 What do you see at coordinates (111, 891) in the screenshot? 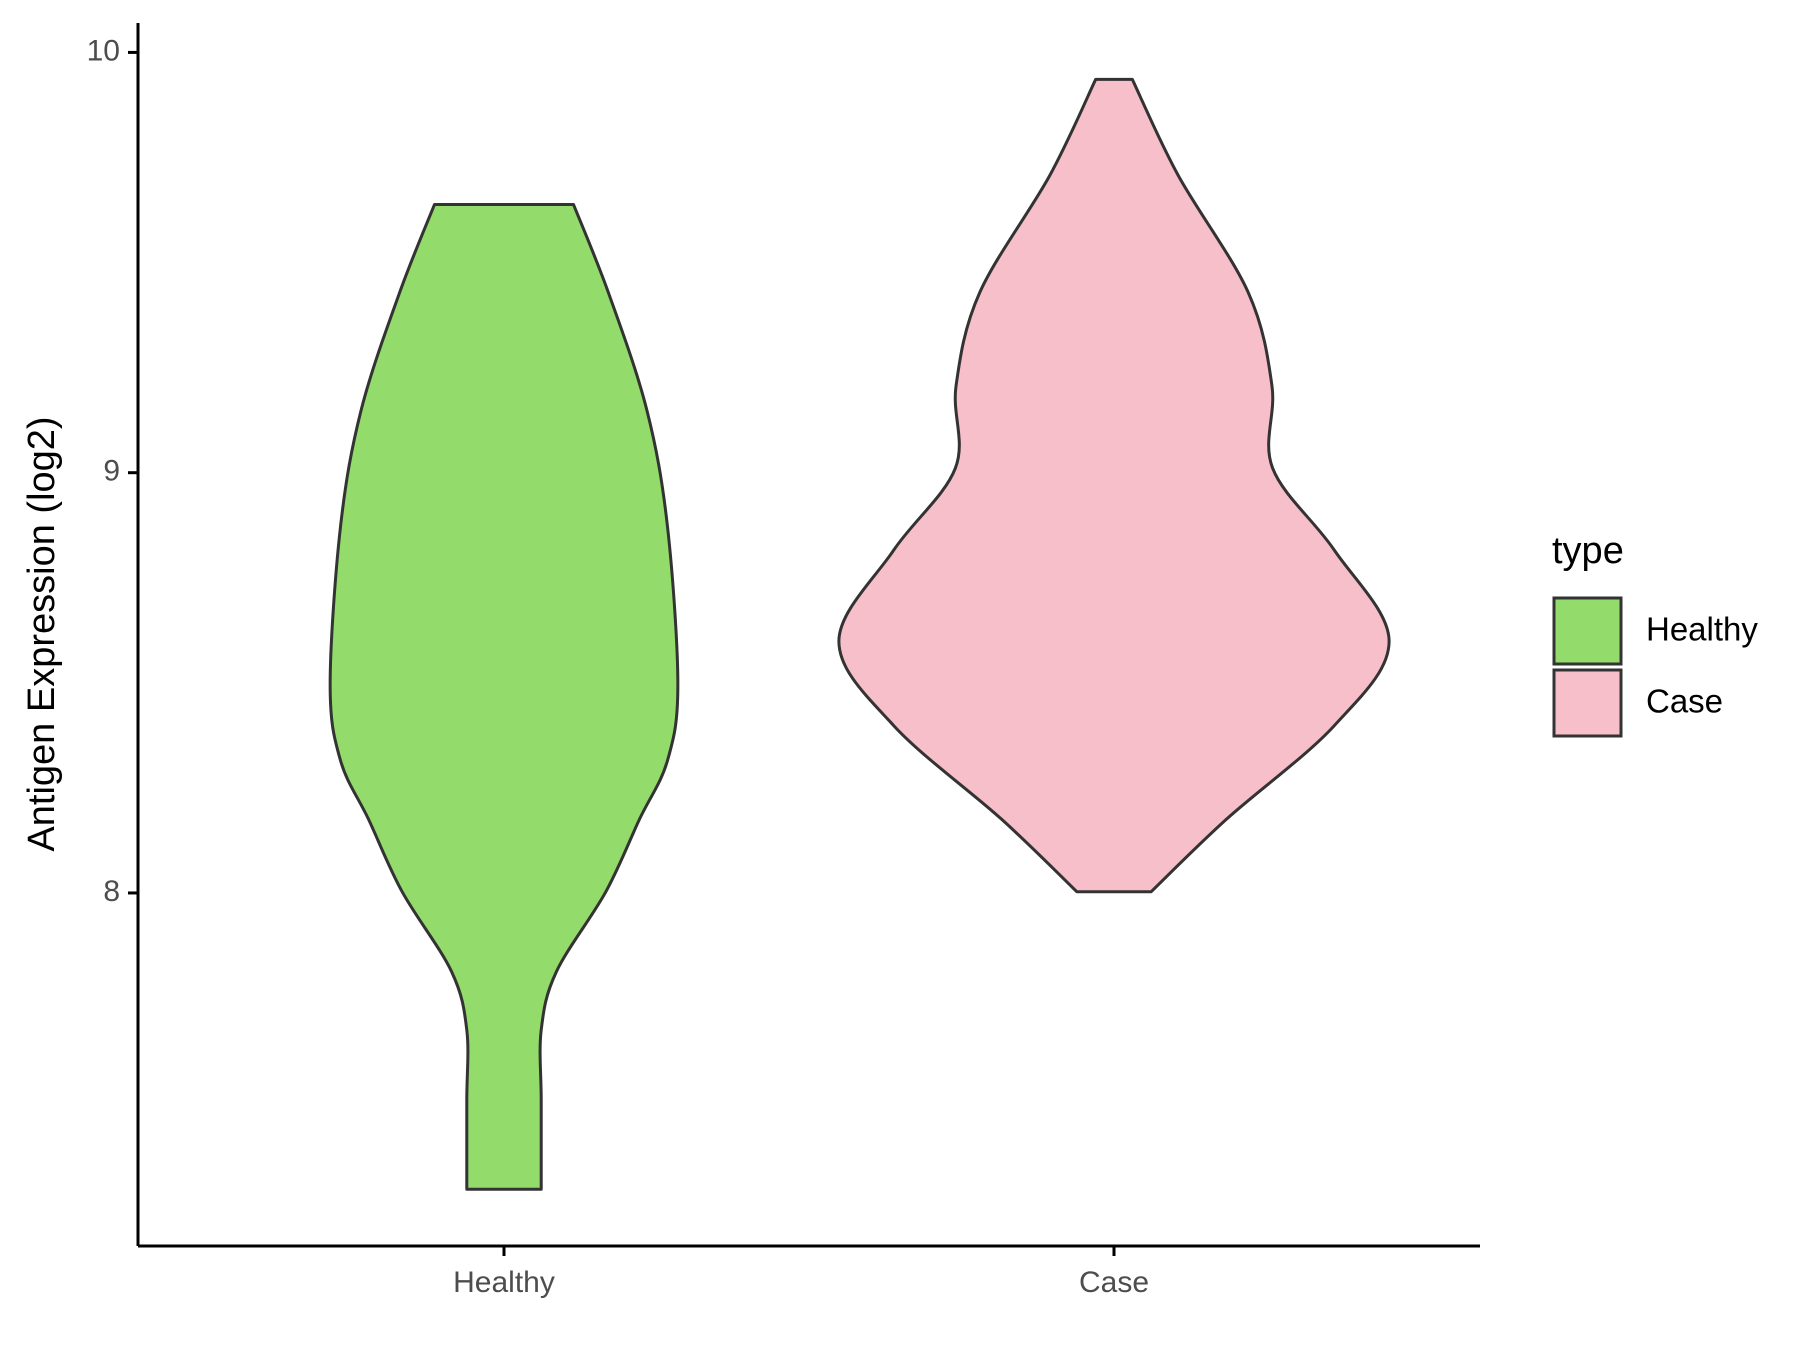
I see `y-tick-label: 8` at bounding box center [111, 891].